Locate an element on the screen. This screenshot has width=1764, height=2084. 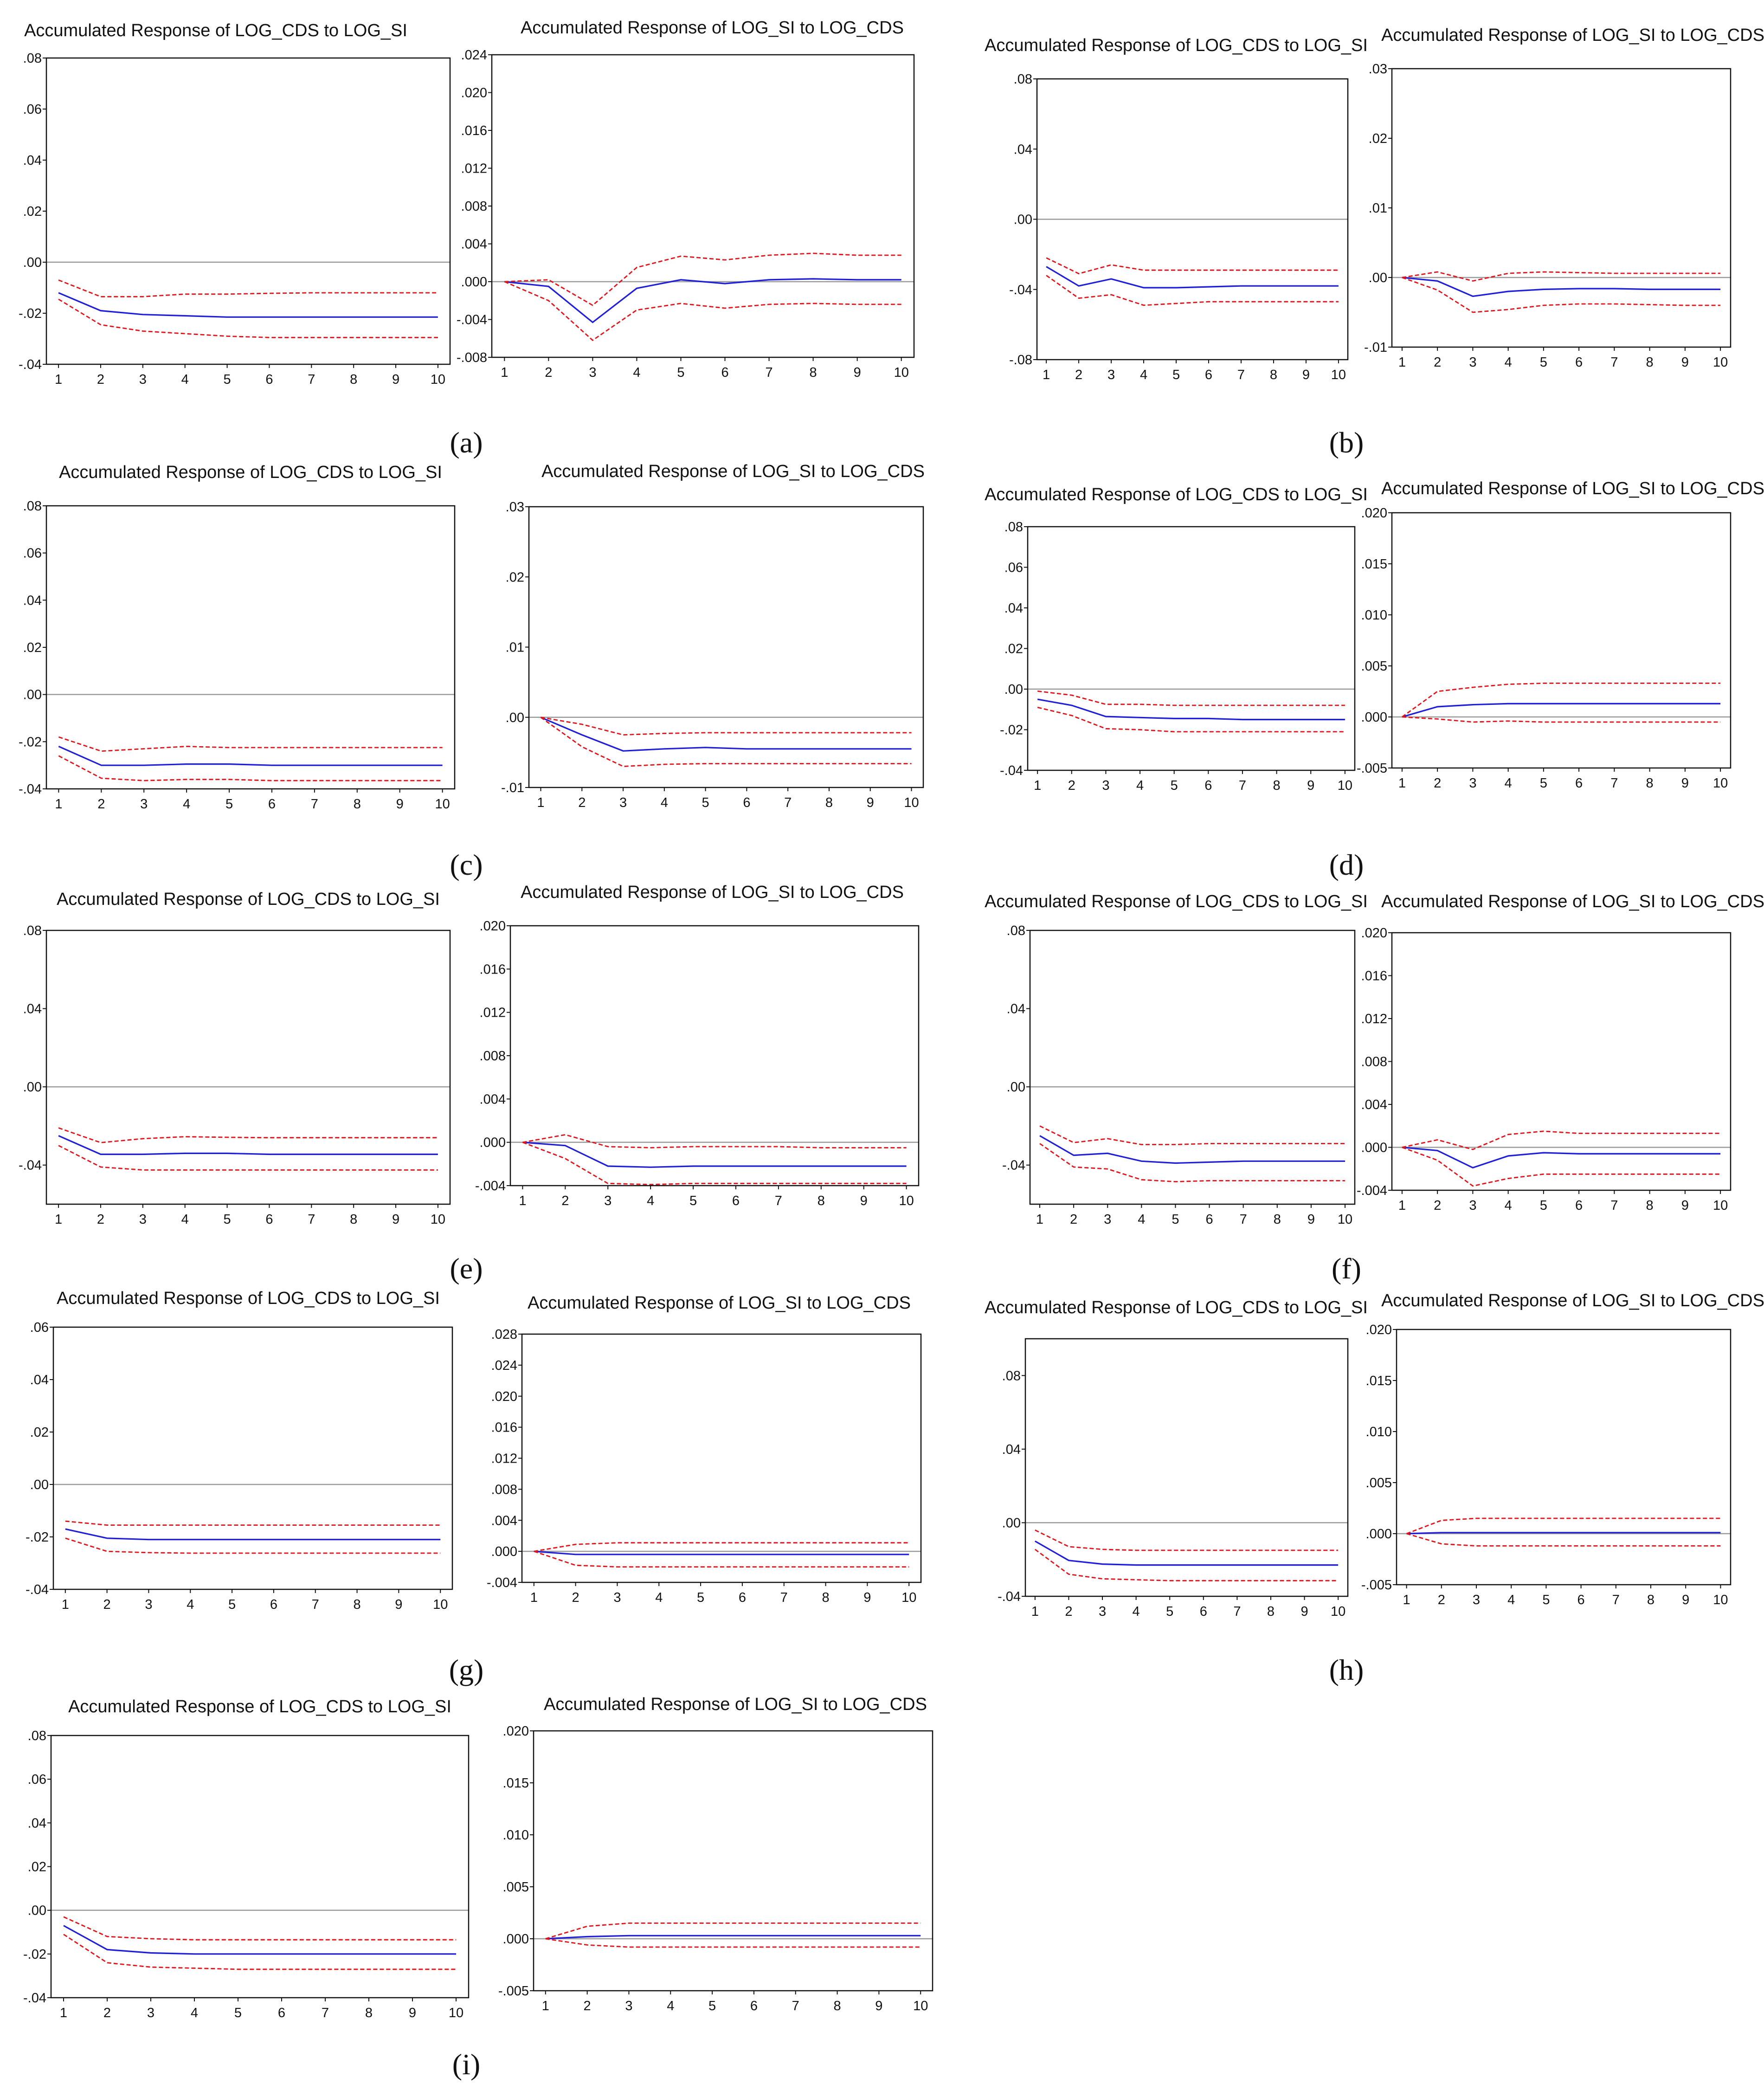
y-tick-label: .012 is located at coordinates (474, 169).